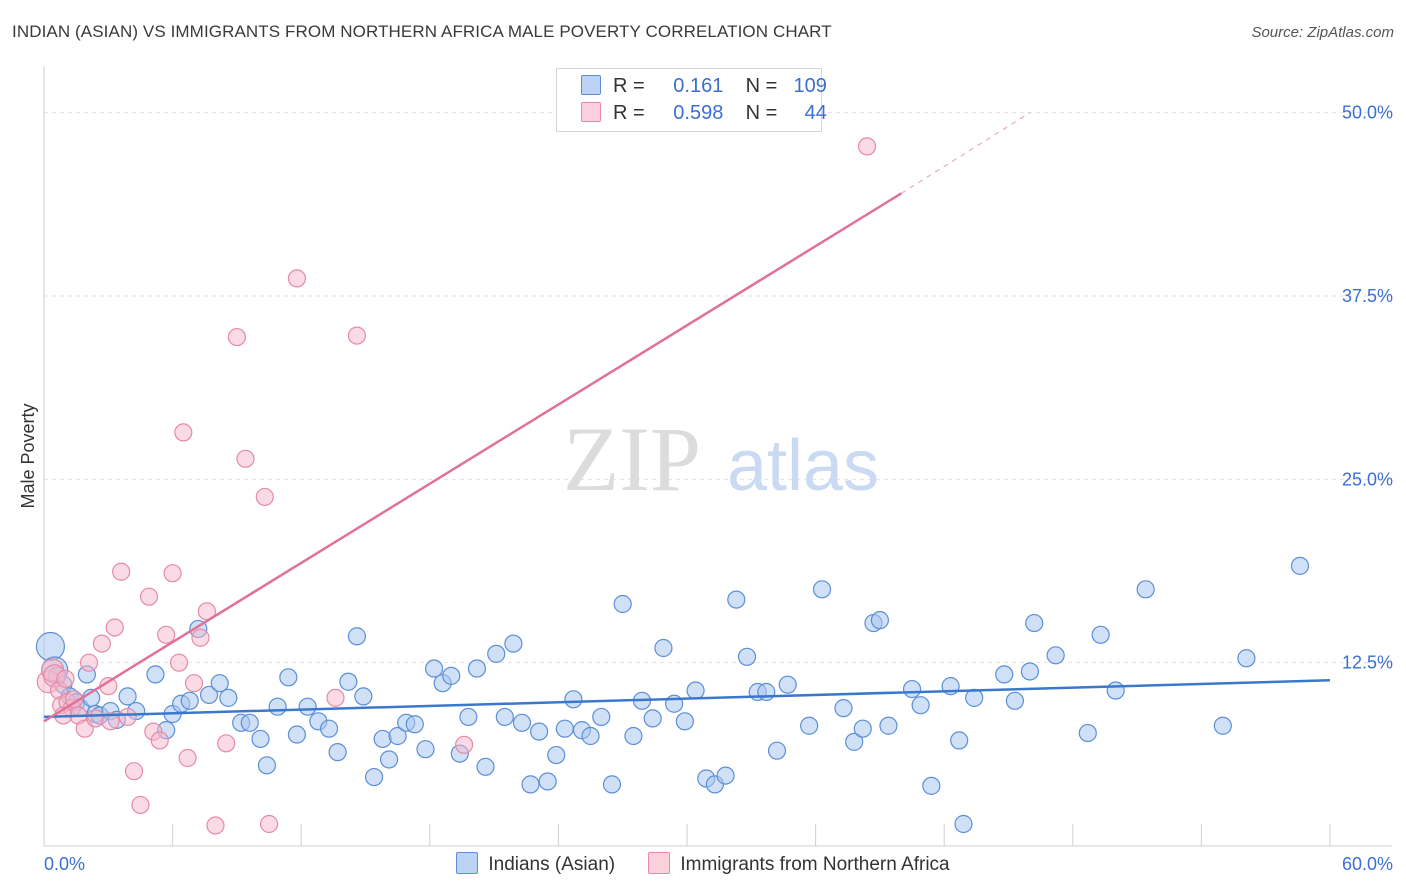 The width and height of the screenshot is (1406, 892). Describe the element at coordinates (815, 113) in the screenshot. I see `legend-n-value: 44` at that location.